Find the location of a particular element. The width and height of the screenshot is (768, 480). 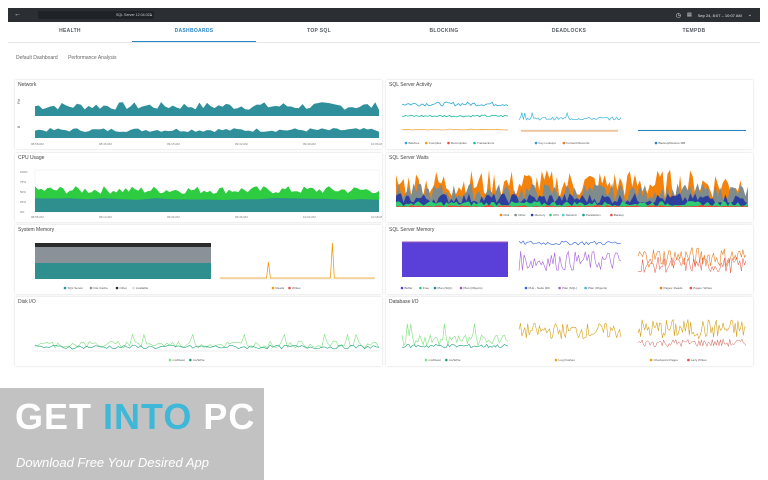

panel-title: System Memory is located at coordinates (36, 230).